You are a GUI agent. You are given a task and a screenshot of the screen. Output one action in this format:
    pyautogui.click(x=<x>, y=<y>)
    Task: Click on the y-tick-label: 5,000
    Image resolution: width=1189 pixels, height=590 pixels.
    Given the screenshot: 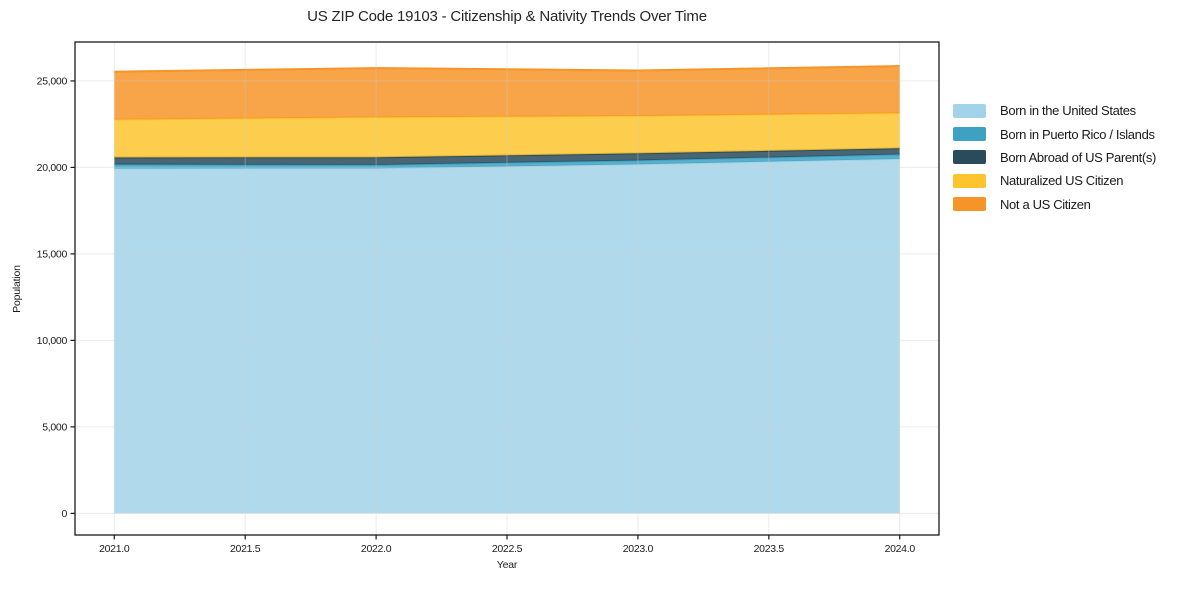 What is the action you would take?
    pyautogui.click(x=54, y=427)
    